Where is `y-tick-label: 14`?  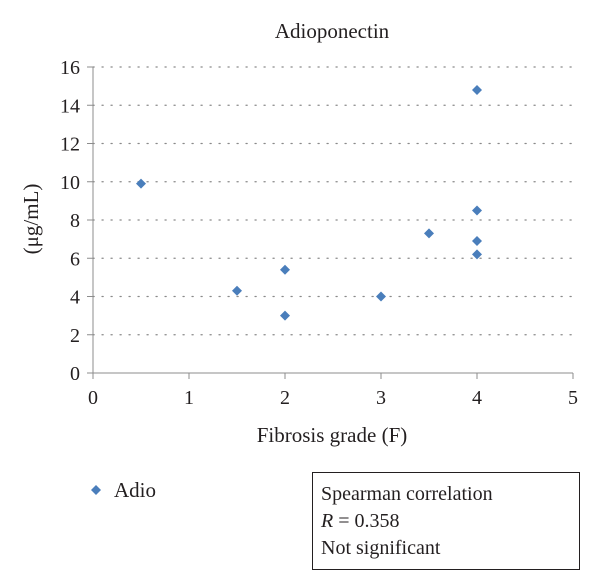
y-tick-label: 14 is located at coordinates (70, 106).